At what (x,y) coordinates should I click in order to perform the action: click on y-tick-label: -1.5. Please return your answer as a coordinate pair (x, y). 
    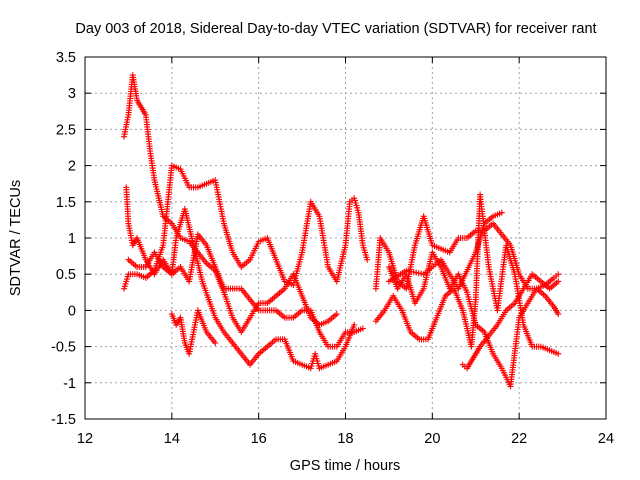
    Looking at the image, I should click on (63, 420).